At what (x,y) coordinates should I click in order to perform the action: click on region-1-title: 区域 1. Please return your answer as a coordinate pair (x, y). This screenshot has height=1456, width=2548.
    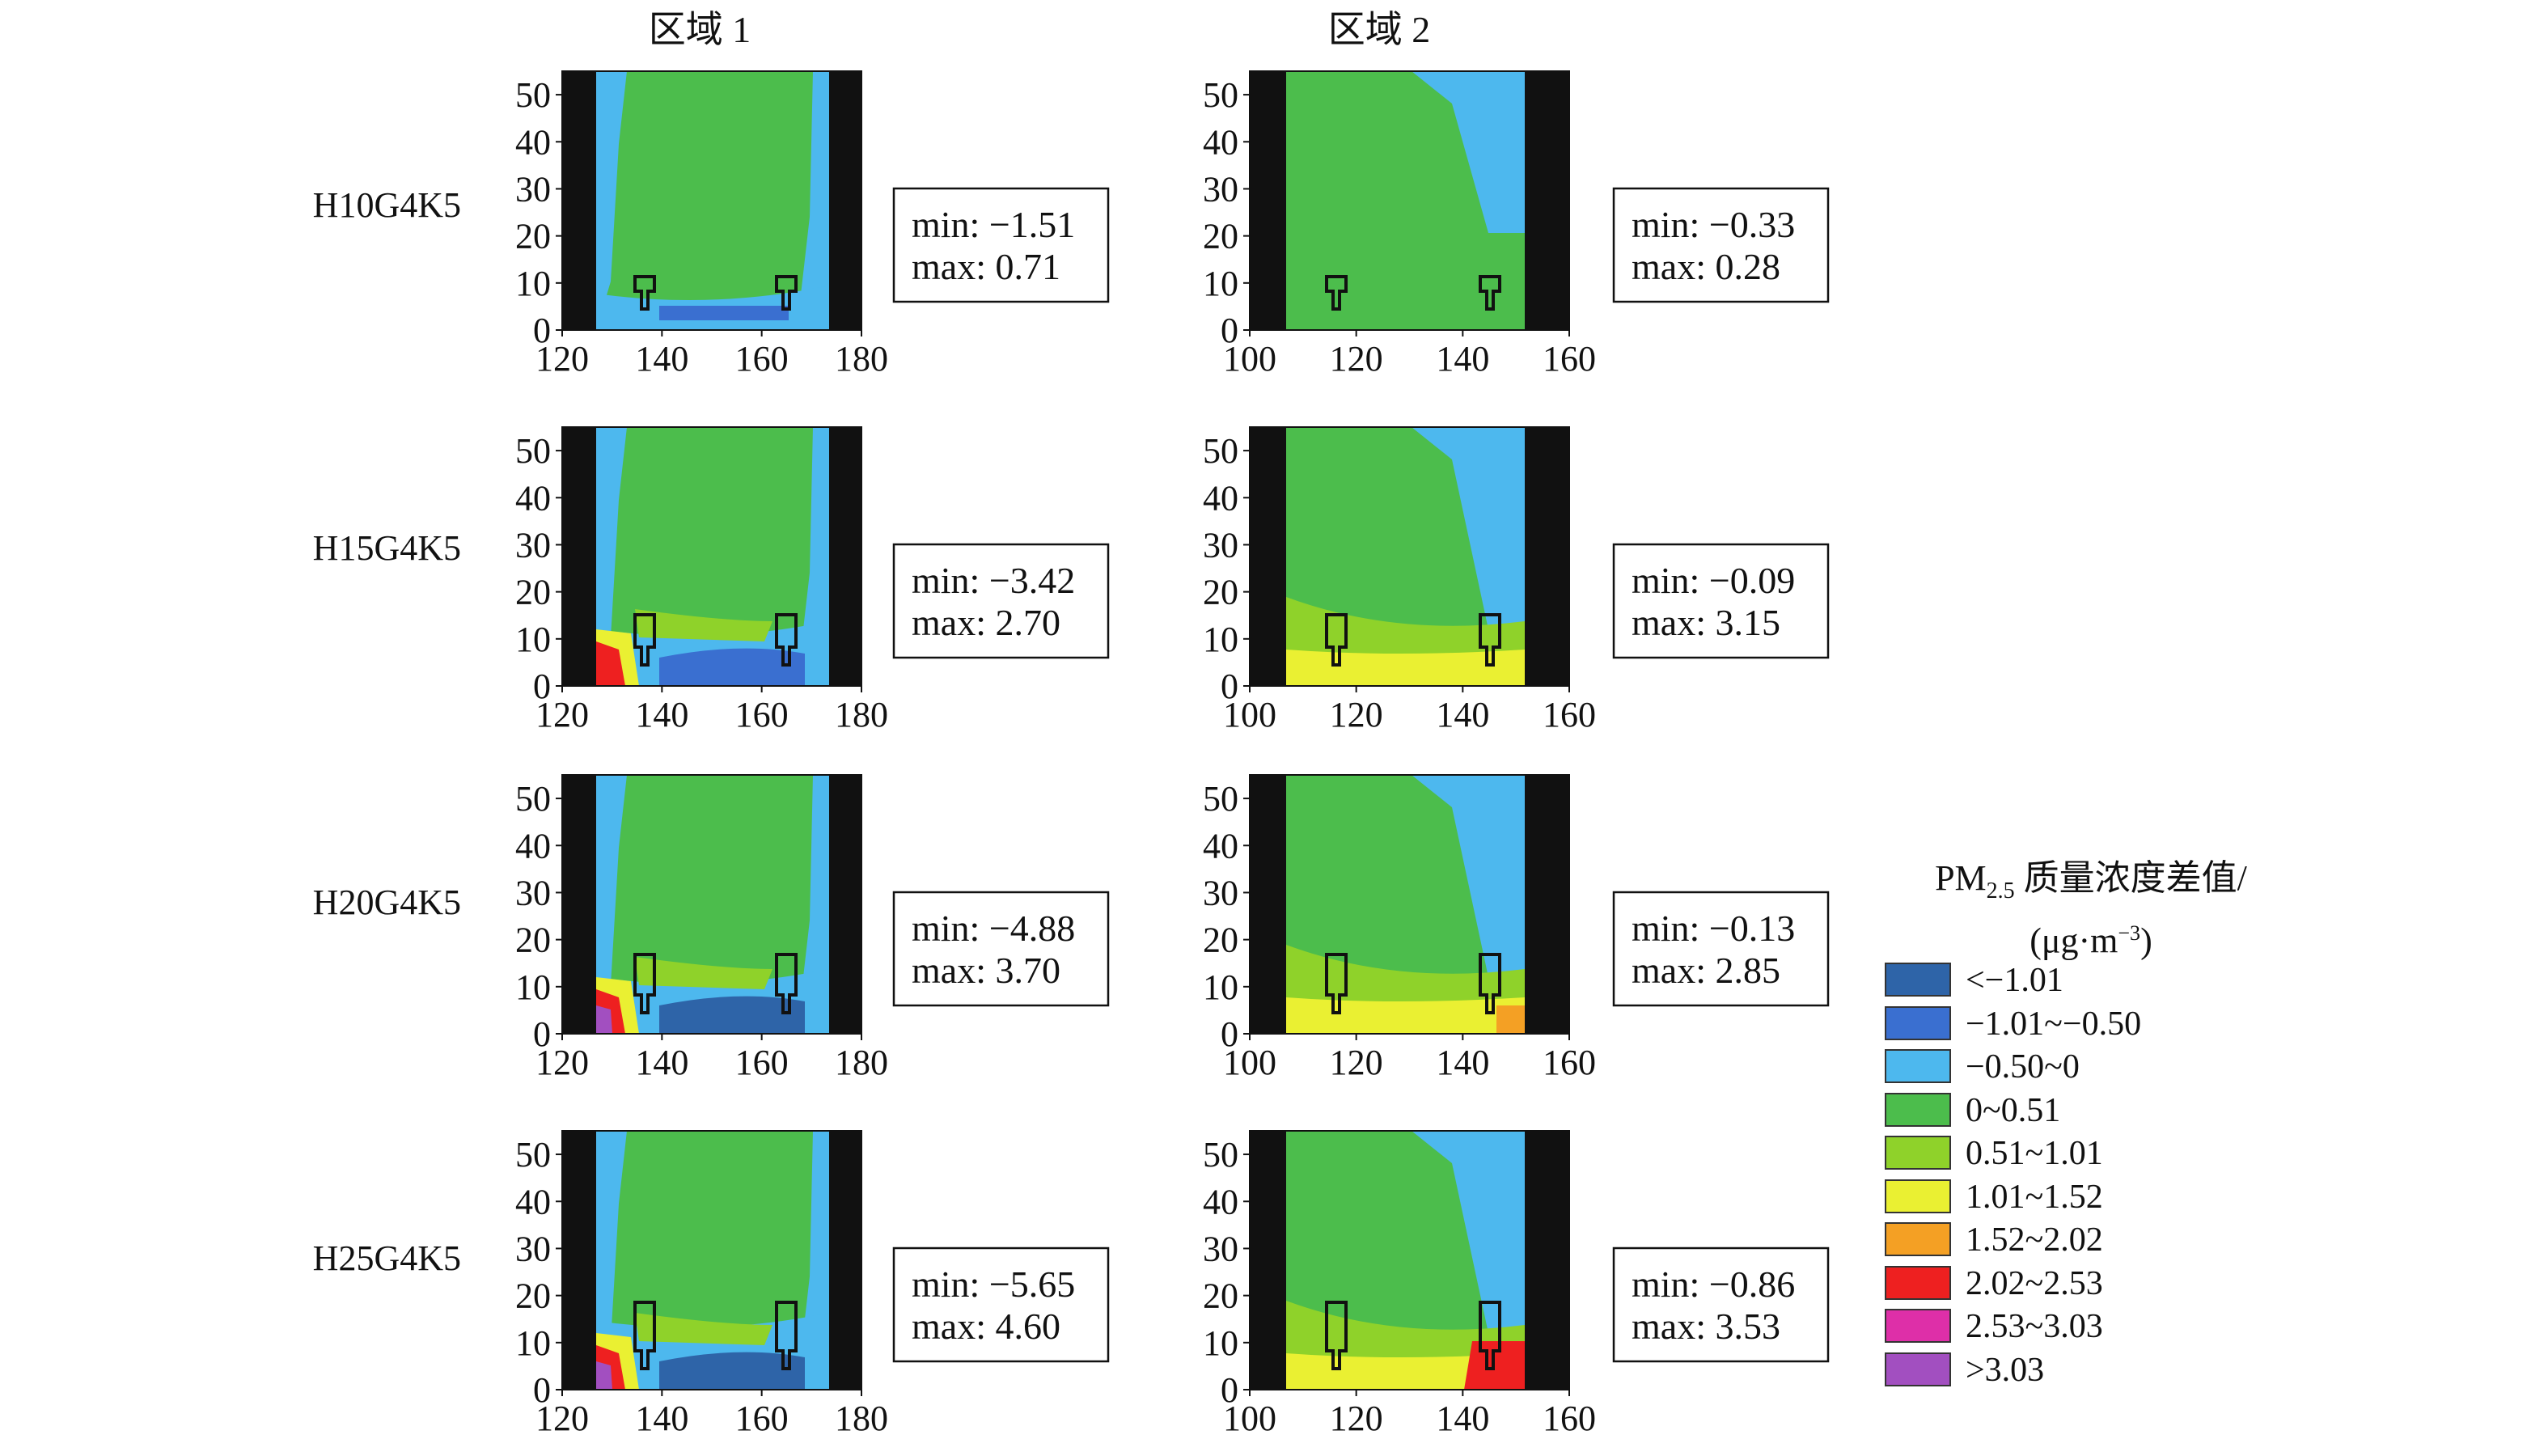
    Looking at the image, I should click on (699, 29).